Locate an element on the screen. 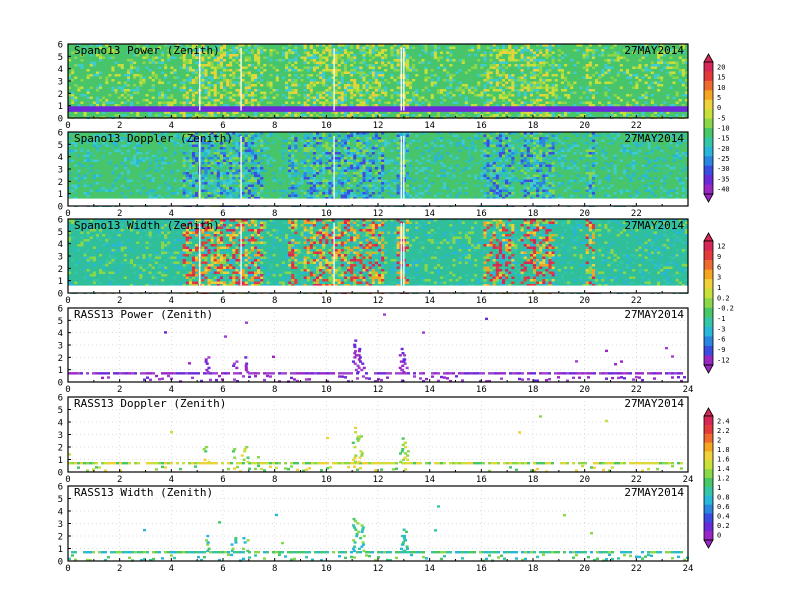 The width and height of the screenshot is (792, 612). x-tick-label: 12 is located at coordinates (378, 126).